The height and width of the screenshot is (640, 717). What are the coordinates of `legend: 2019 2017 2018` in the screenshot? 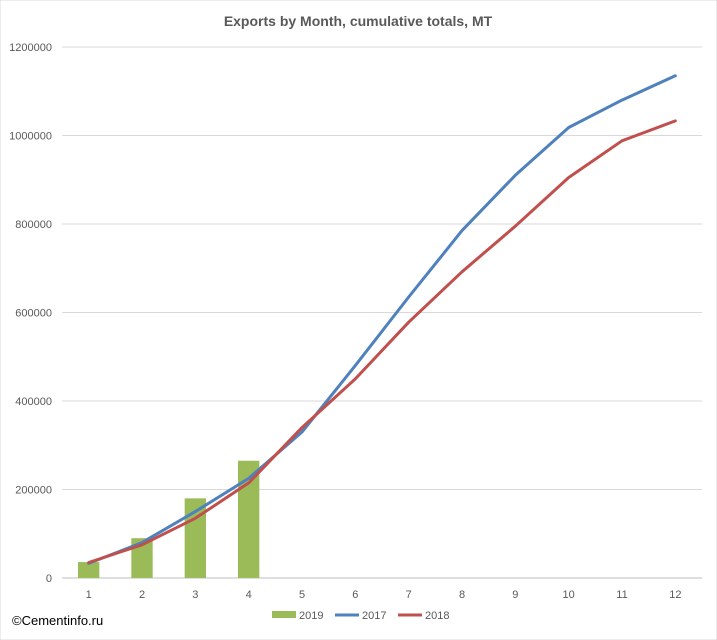 It's located at (360, 616).